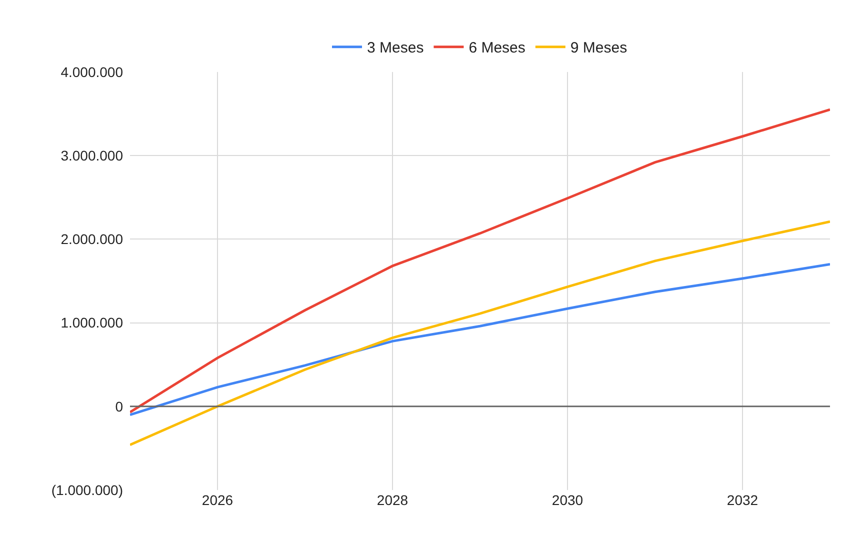  Describe the element at coordinates (742, 500) in the screenshot. I see `x-tick-label: 2032` at that location.